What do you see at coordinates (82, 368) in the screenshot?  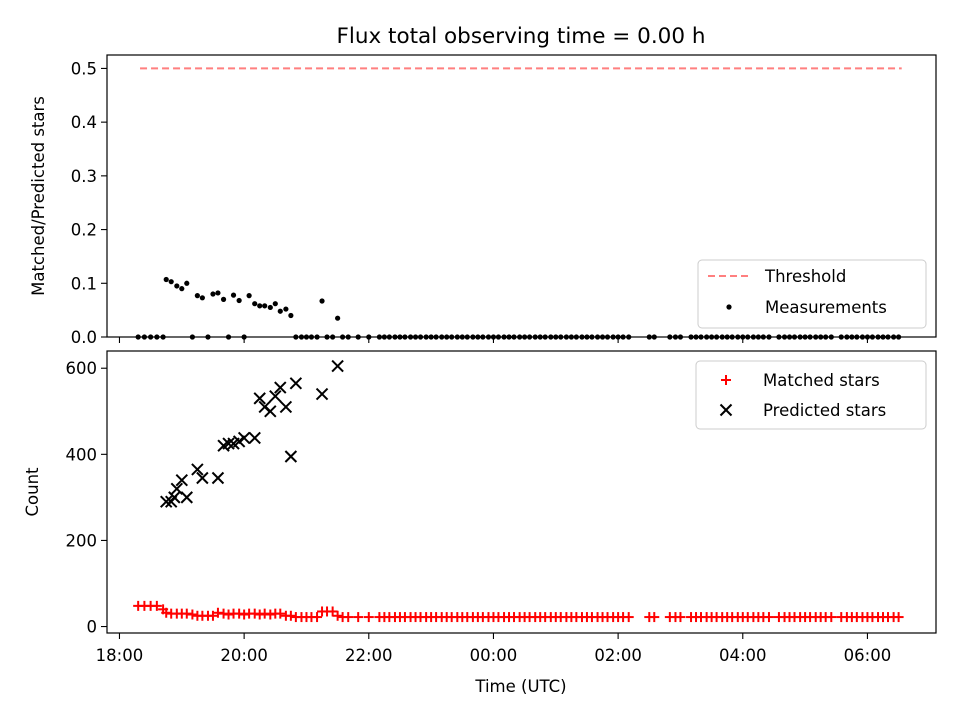 I see `y-tick-label: 600` at bounding box center [82, 368].